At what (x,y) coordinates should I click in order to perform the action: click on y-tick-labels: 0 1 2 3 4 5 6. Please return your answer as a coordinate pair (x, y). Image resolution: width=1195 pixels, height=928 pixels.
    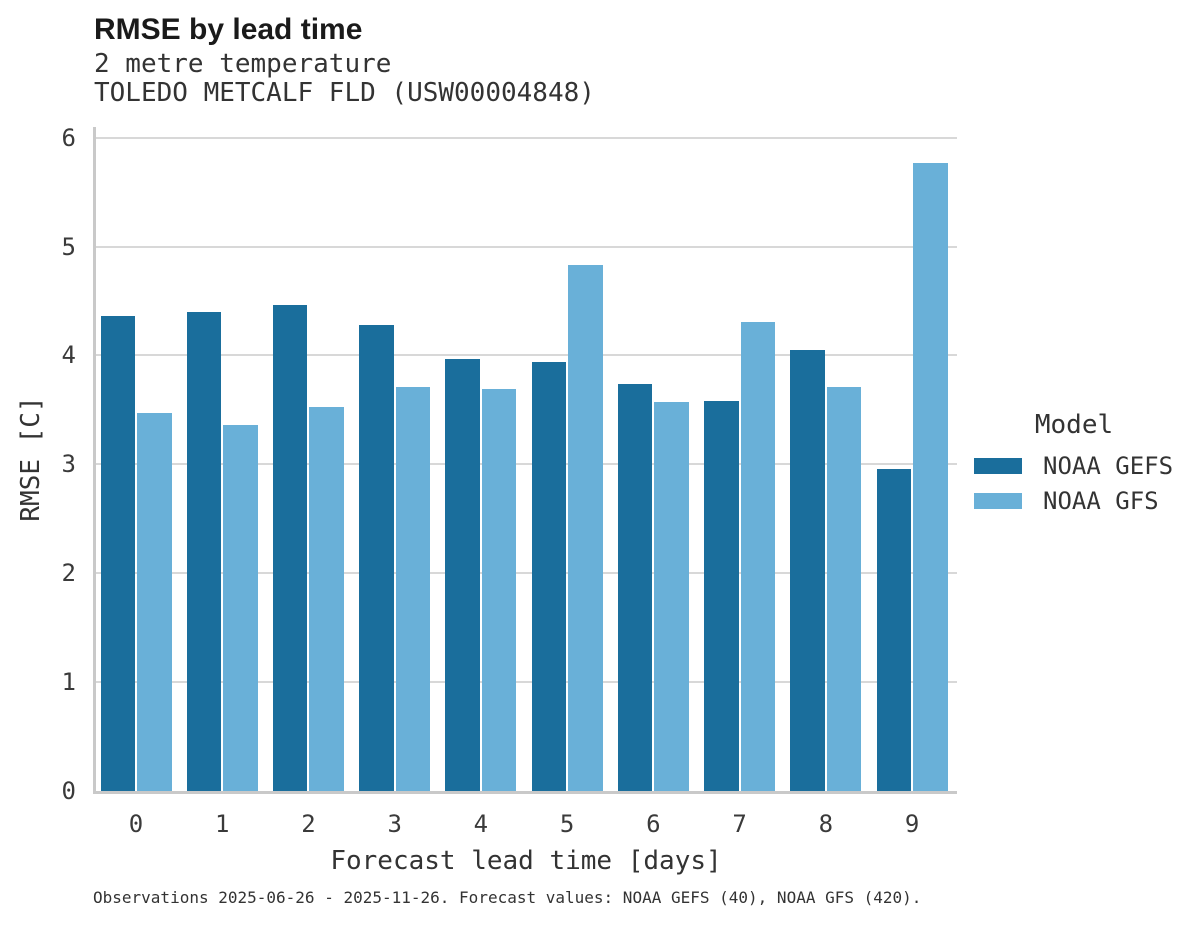
    Looking at the image, I should click on (38, 464).